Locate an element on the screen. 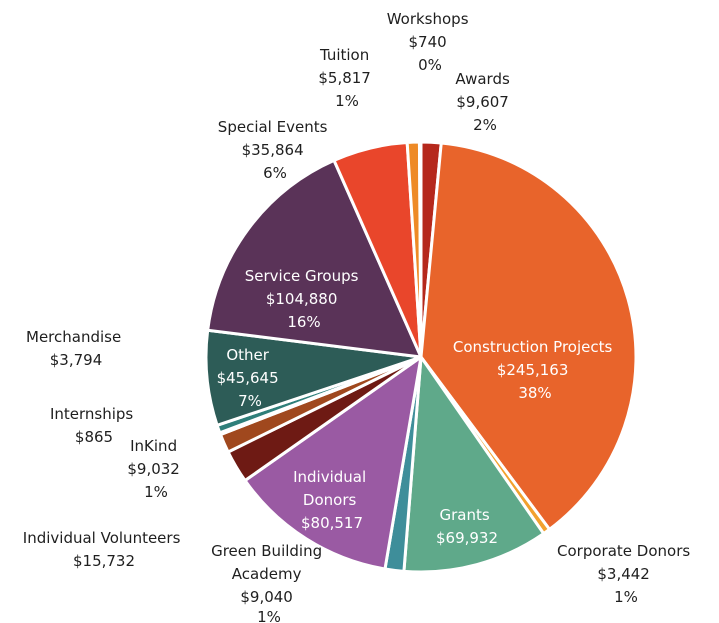 The height and width of the screenshot is (623, 719). slice-workshops is located at coordinates (420, 249).